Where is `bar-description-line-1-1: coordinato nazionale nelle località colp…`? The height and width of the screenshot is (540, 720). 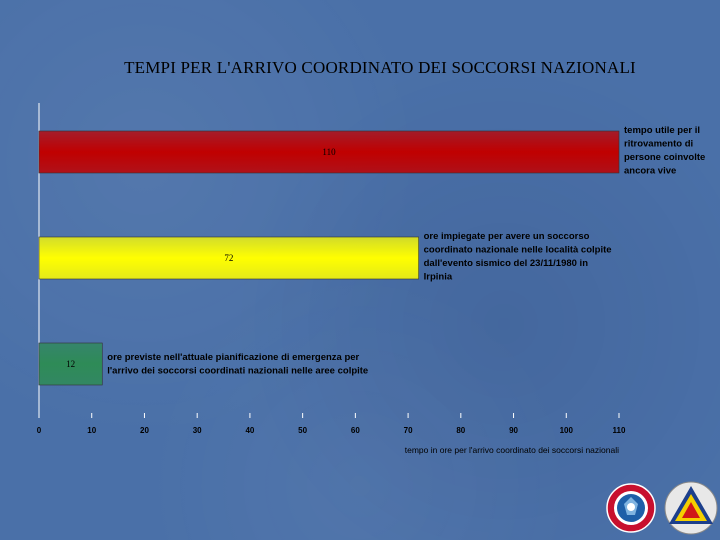 bar-description-line-1-1: coordinato nazionale nelle località colp… is located at coordinates (518, 250).